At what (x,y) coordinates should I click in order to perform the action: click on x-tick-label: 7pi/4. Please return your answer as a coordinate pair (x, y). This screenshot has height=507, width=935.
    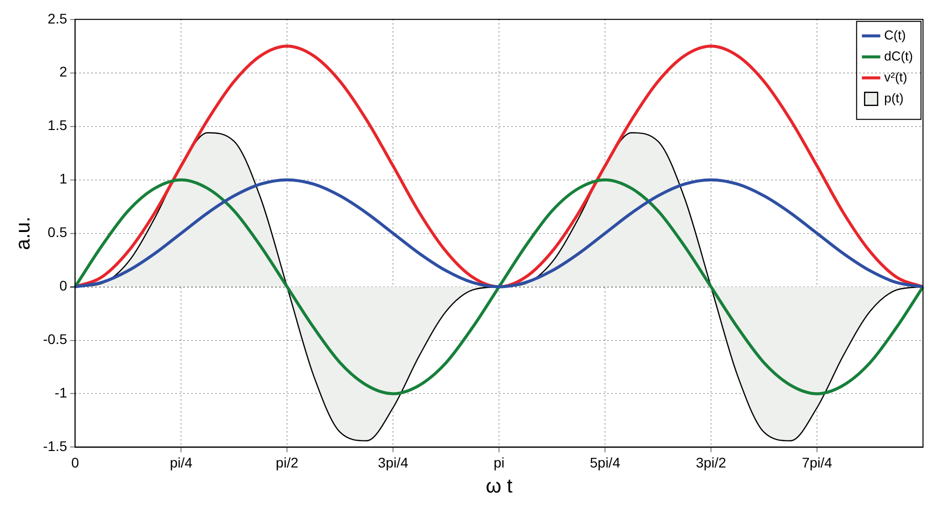
    Looking at the image, I should click on (817, 462).